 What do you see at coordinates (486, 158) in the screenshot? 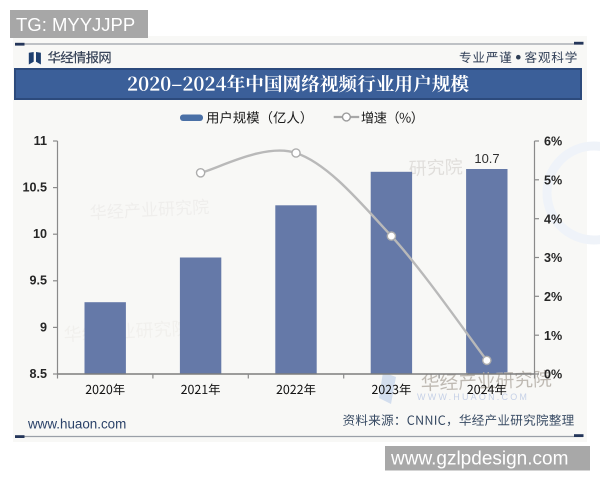
I see `svg-text: 10.7` at bounding box center [486, 158].